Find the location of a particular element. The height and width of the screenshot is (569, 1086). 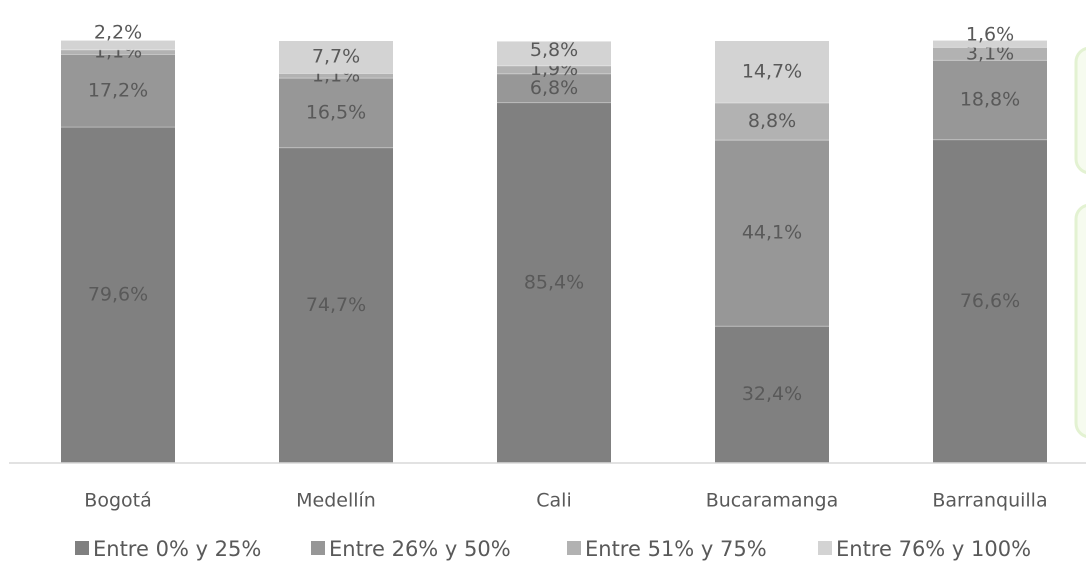

data-label: 18,8% is located at coordinates (990, 100).